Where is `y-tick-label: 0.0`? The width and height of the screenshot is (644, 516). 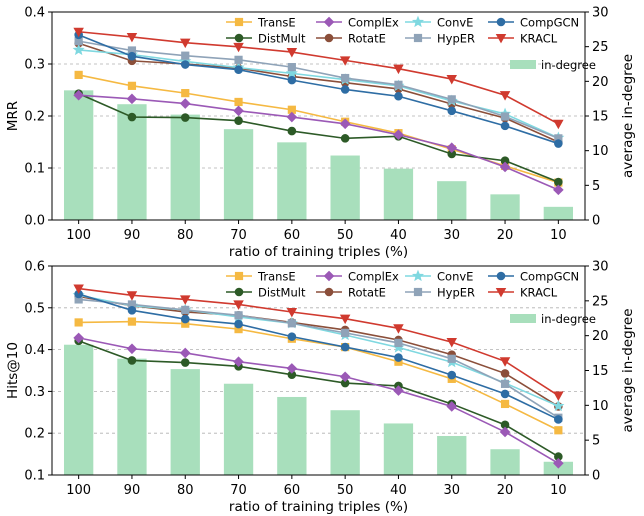
y-tick-label: 0.0 is located at coordinates (34, 221).